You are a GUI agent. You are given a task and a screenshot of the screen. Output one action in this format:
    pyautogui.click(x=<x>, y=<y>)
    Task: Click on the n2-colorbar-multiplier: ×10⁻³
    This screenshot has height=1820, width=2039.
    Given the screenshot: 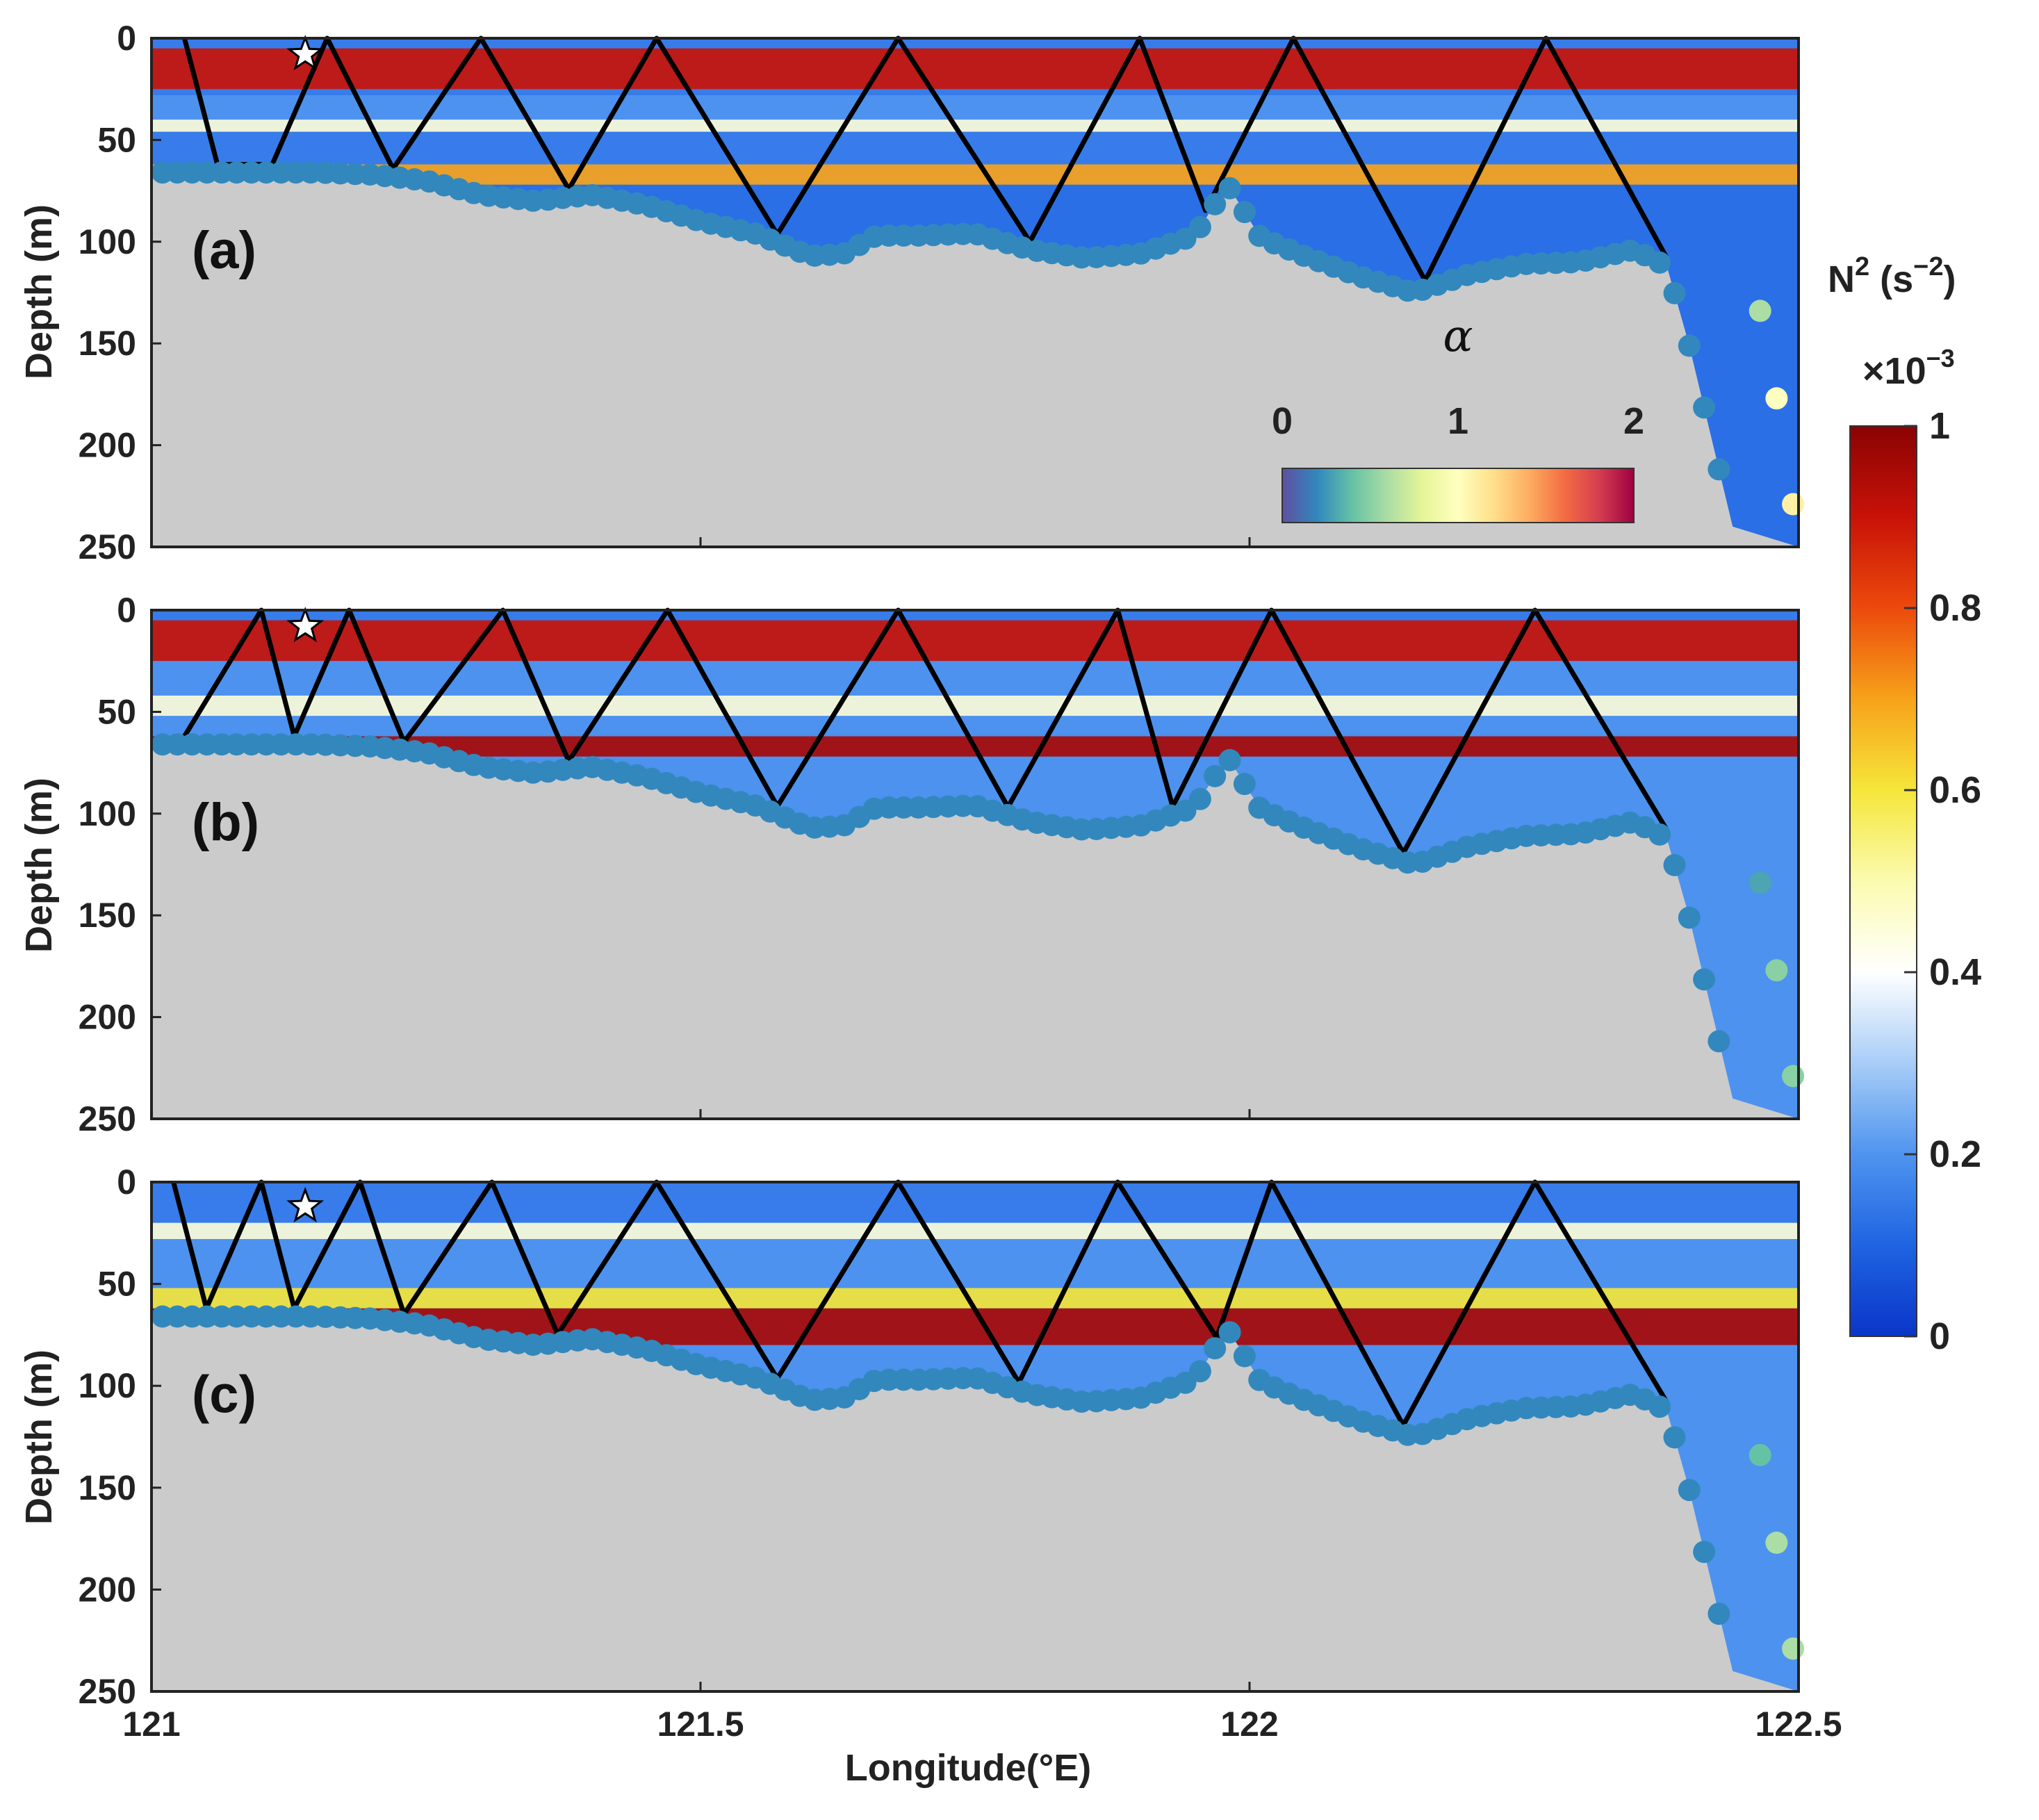 What is the action you would take?
    pyautogui.click(x=1909, y=368)
    